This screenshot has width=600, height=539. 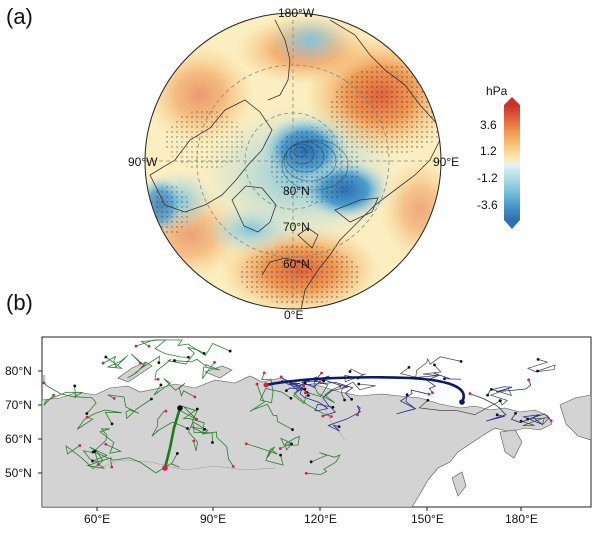 What do you see at coordinates (172, 438) in the screenshot?
I see `highlight-green-track` at bounding box center [172, 438].